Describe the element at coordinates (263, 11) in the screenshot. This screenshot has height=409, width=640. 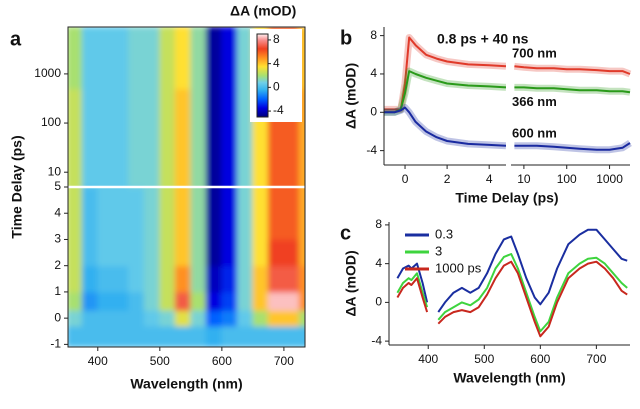
I see `colorbar-label: ΔA (mOD)` at that location.